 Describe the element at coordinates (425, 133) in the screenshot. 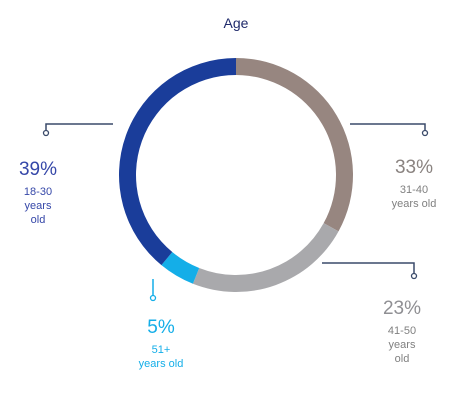

I see `callout-dot-33pct` at that location.